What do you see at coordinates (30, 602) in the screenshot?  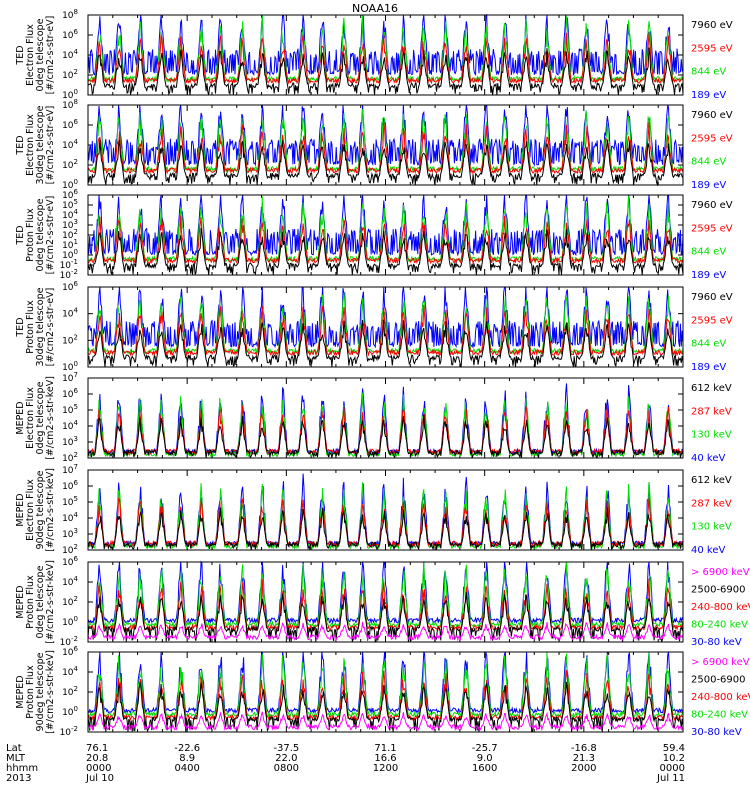 I see `panel-7-ylabel-line: Proton Flux` at bounding box center [30, 602].